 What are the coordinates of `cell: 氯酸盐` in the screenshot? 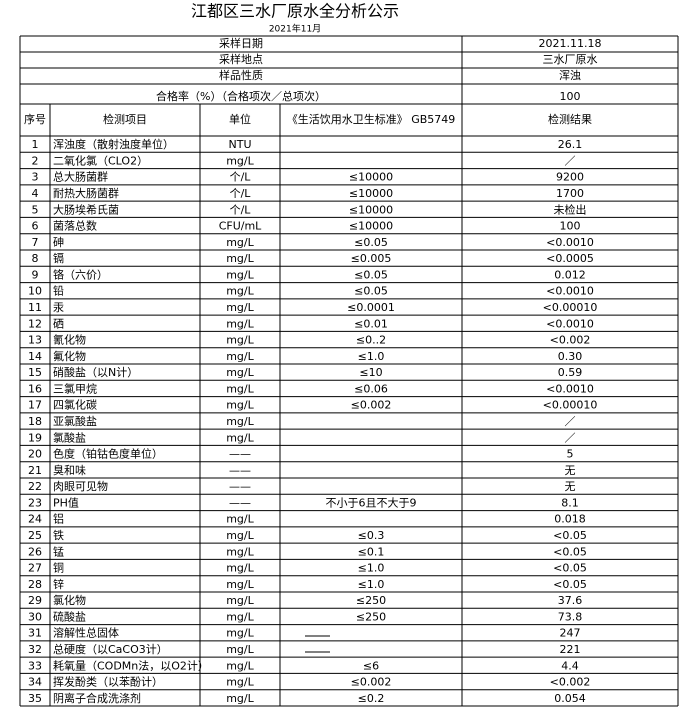 It's located at (69, 437).